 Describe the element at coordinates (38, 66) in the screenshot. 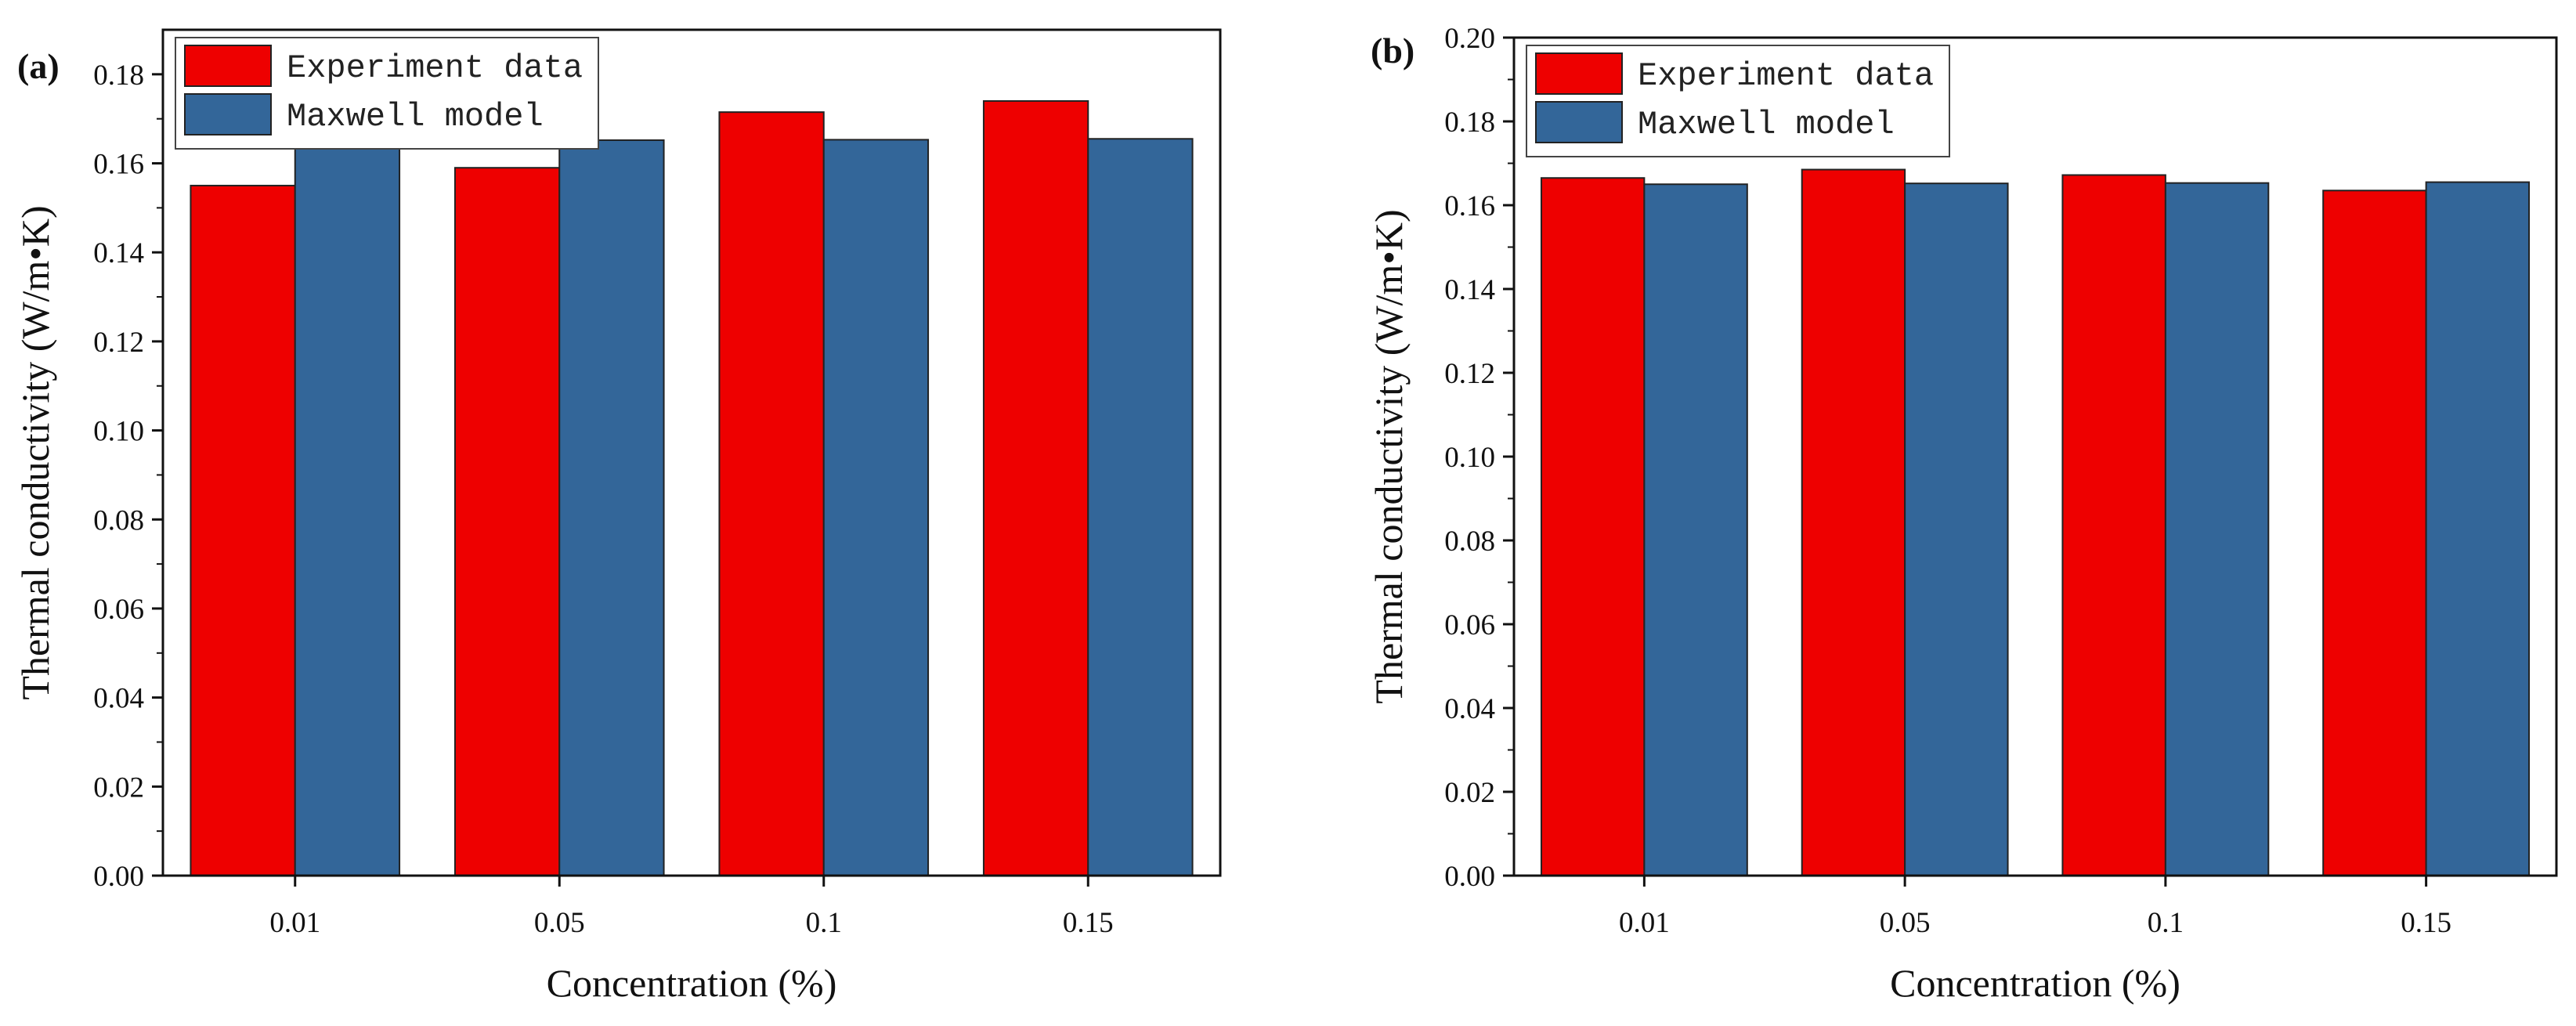

I see `panel-label: (a)` at that location.